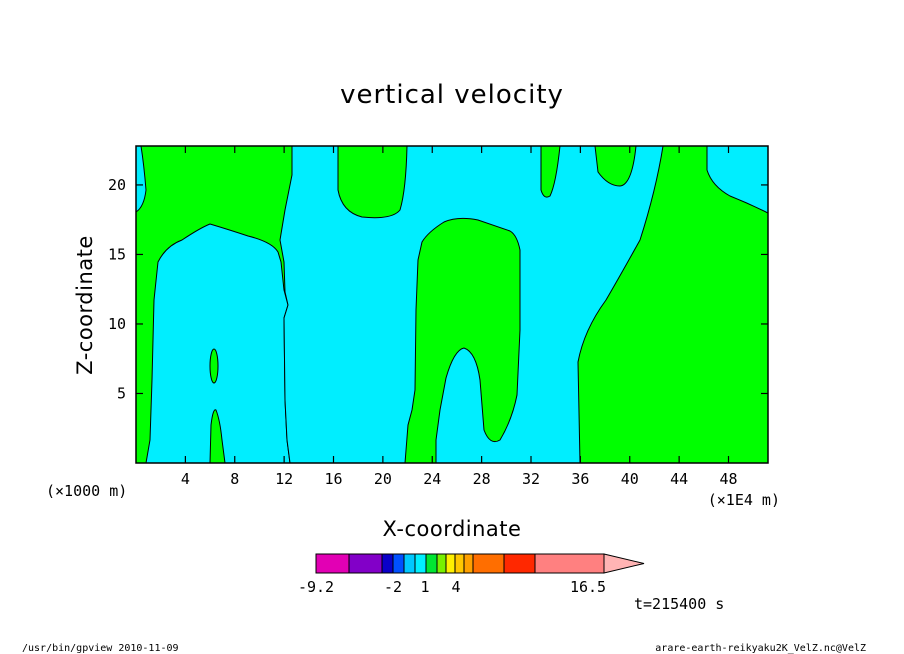  Describe the element at coordinates (580, 479) in the screenshot. I see `x-tick-label: 36` at that location.